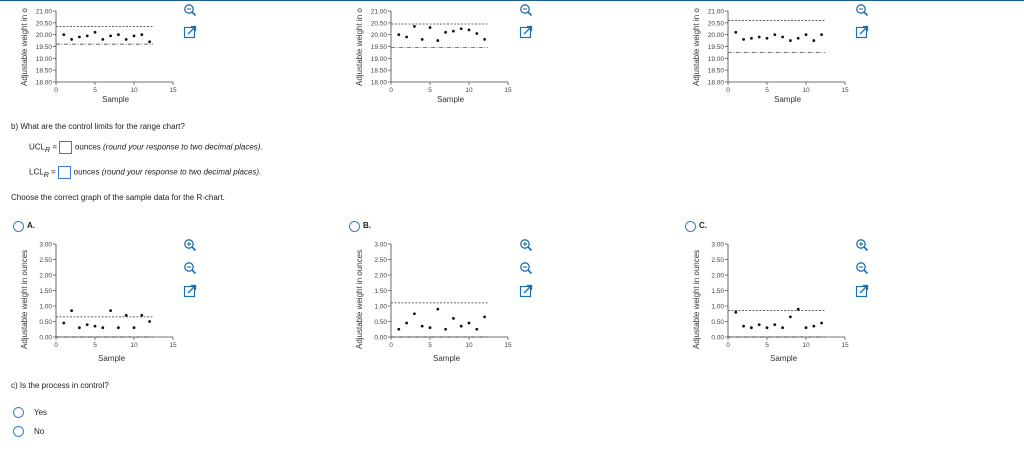 This screenshot has height=451, width=1024. What do you see at coordinates (690, 226) in the screenshot?
I see `option-c-radio` at bounding box center [690, 226].